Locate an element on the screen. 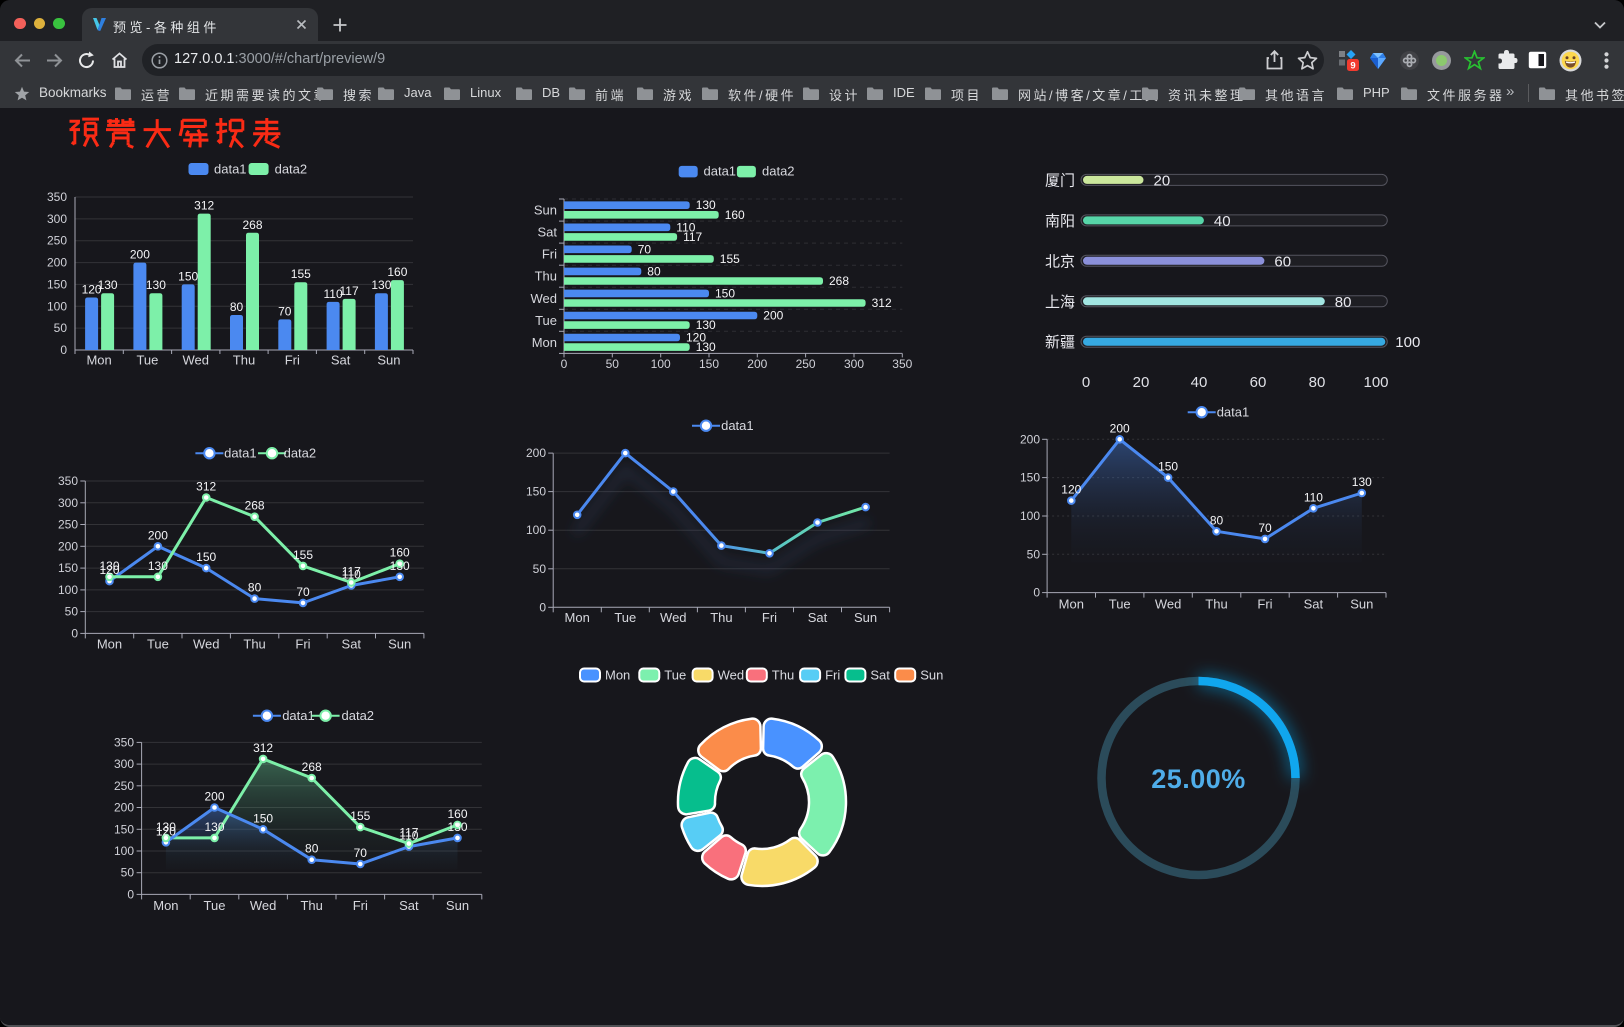  svg-text: 40 is located at coordinates (1199, 382).